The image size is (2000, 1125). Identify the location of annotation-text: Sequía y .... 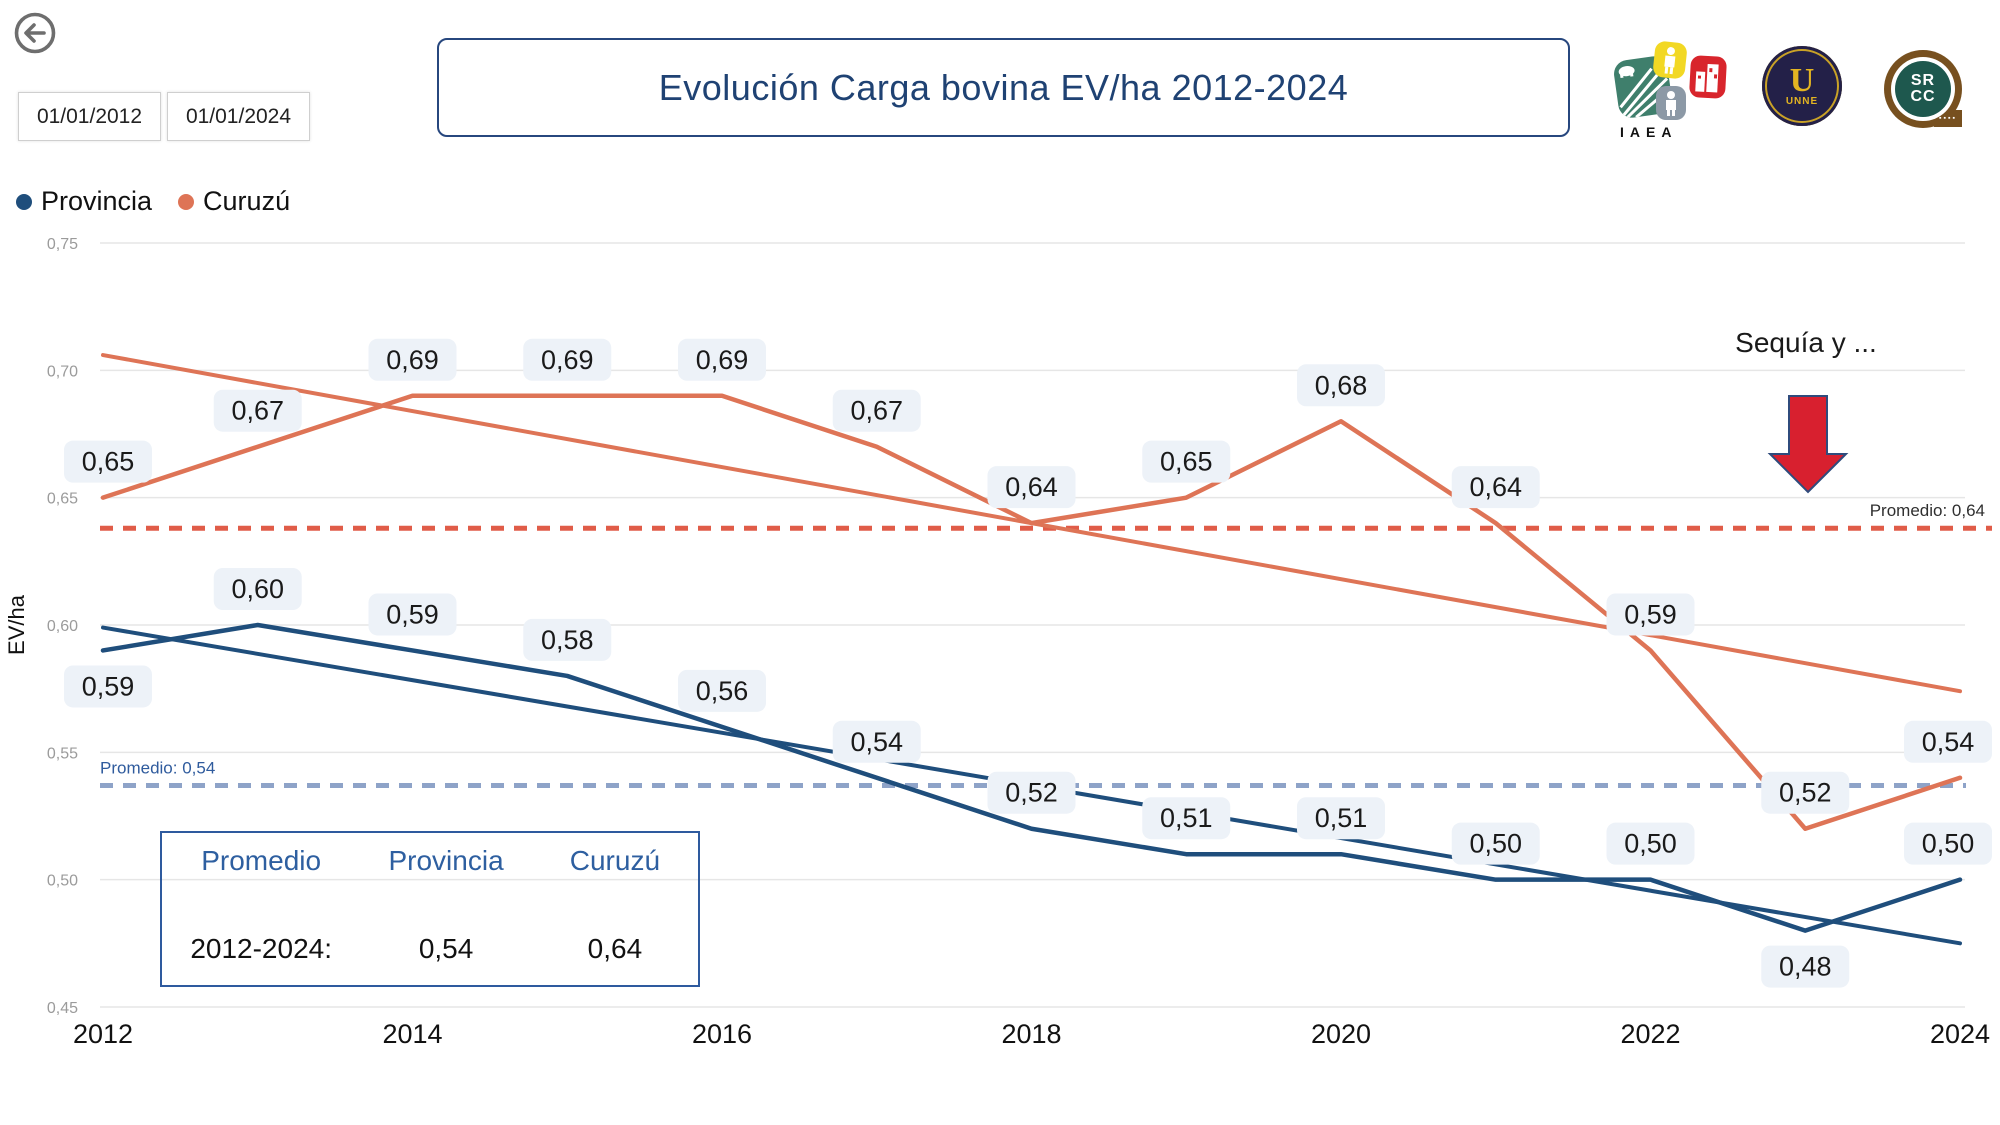
(1806, 342).